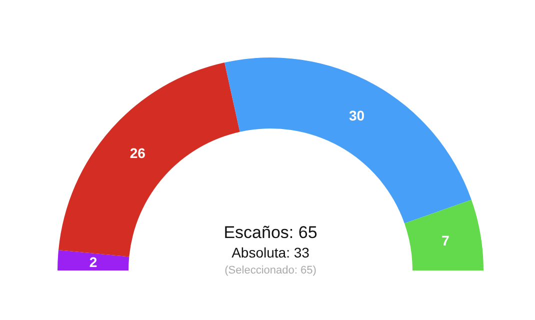 The height and width of the screenshot is (320, 535). Describe the element at coordinates (271, 252) in the screenshot. I see `text: Absoluta: 33` at that location.